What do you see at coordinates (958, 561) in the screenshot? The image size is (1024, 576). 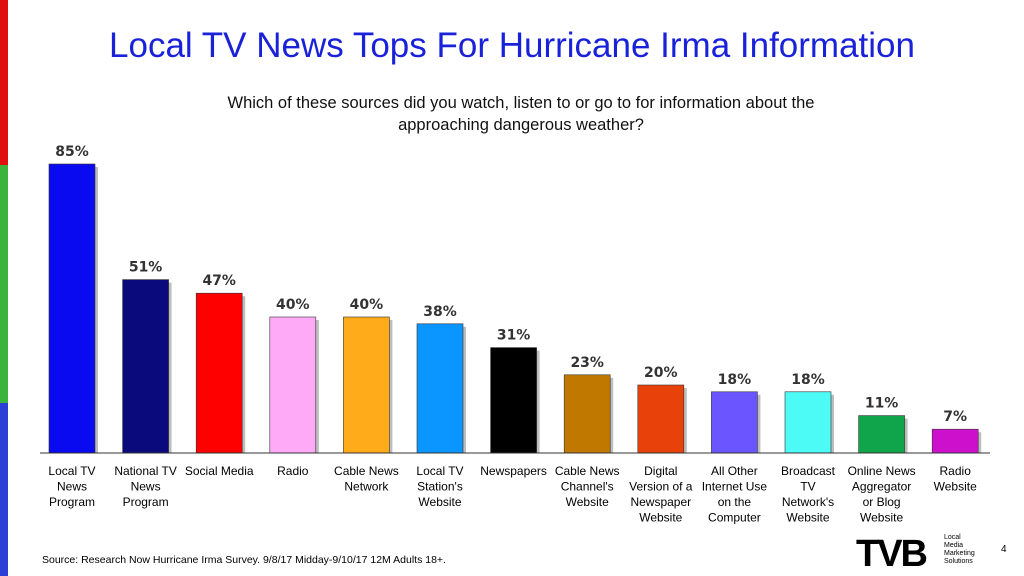 I see `logo-line-4: Solutions` at bounding box center [958, 561].